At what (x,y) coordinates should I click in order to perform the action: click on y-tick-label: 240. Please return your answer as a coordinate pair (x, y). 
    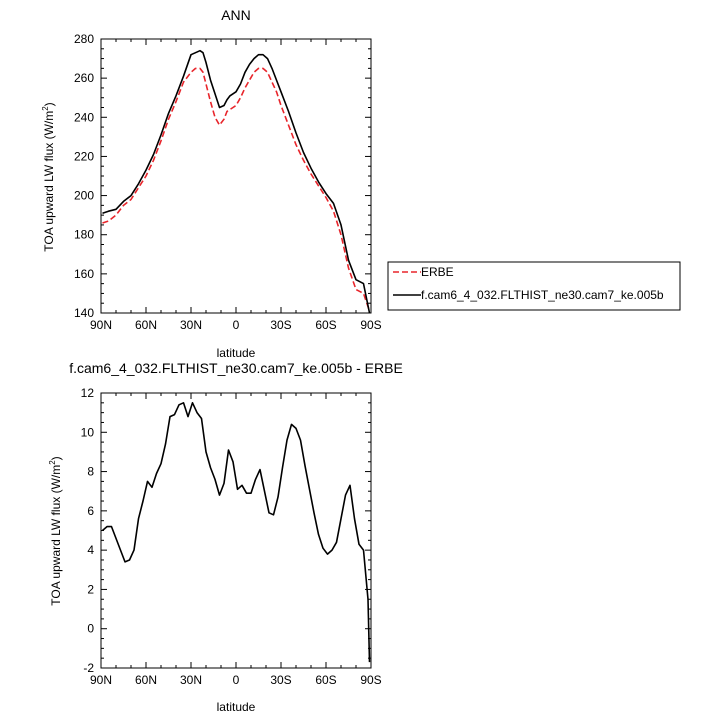
    Looking at the image, I should click on (84, 117).